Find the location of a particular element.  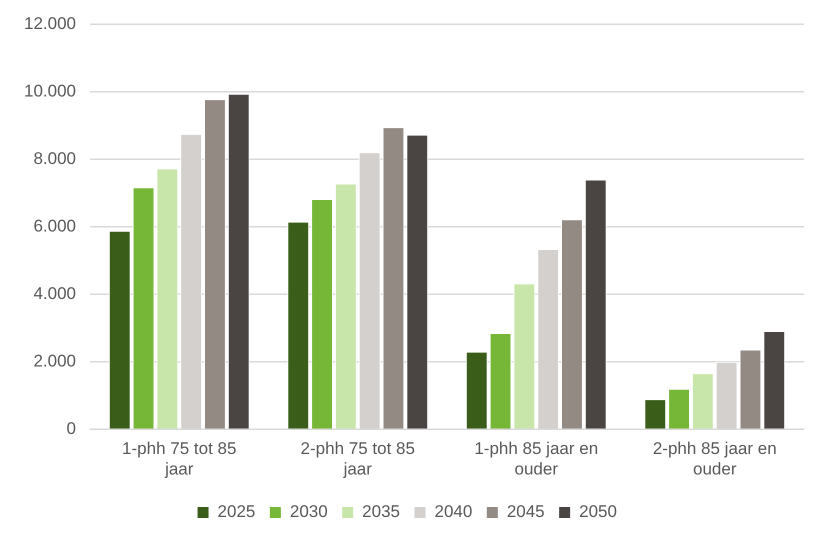

y-tick-label: 6.000 is located at coordinates (54, 226).